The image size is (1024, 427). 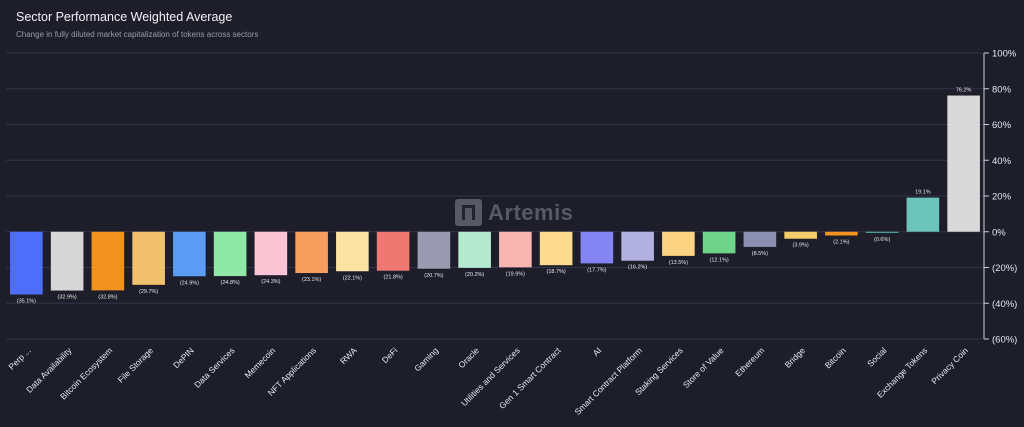 What do you see at coordinates (999, 232) in the screenshot?
I see `y-tick-label: 0%` at bounding box center [999, 232].